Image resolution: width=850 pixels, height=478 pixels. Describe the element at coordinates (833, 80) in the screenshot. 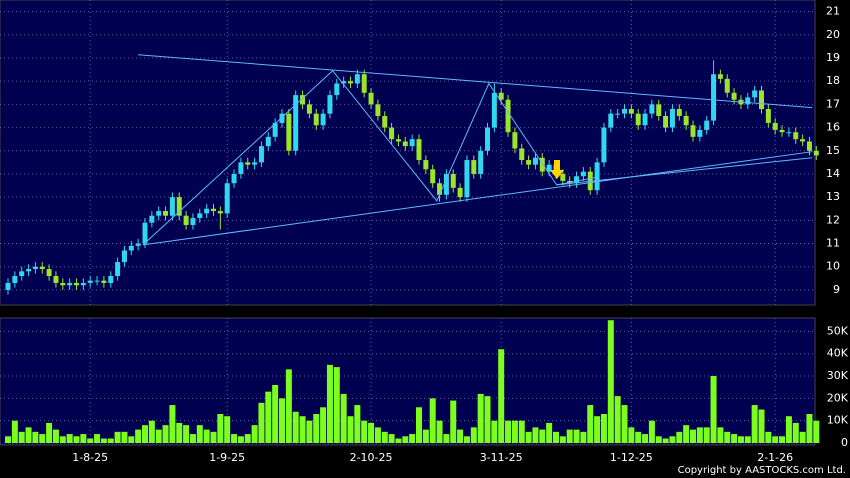

I see `y-tick-label: 18` at that location.